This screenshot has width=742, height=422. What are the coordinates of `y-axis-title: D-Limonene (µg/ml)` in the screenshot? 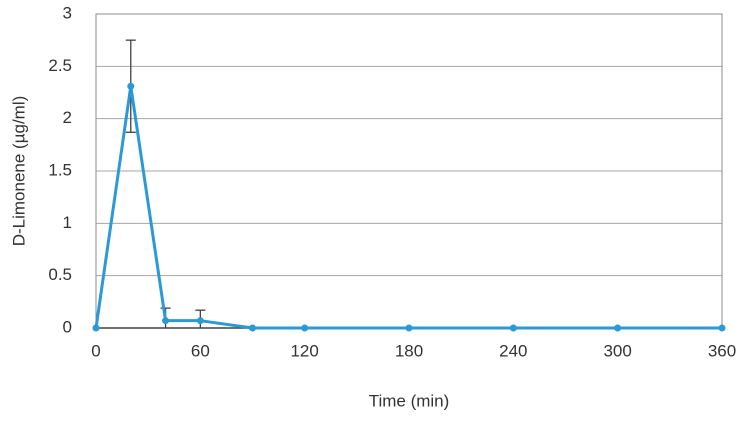 It's located at (18, 171).